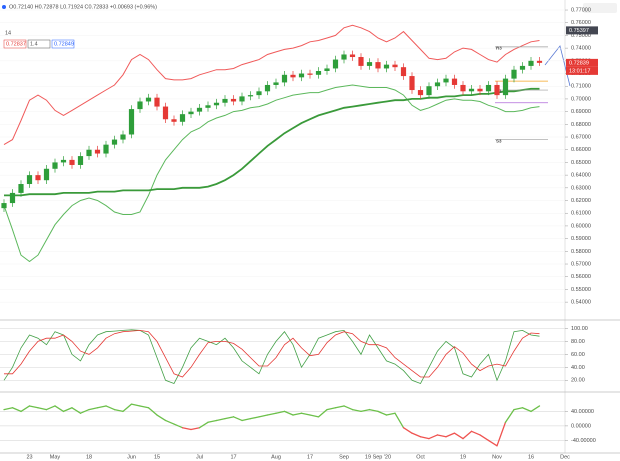 This screenshot has height=461, width=620. What do you see at coordinates (579, 31) in the screenshot?
I see `price-label: 0.75397` at bounding box center [579, 31].